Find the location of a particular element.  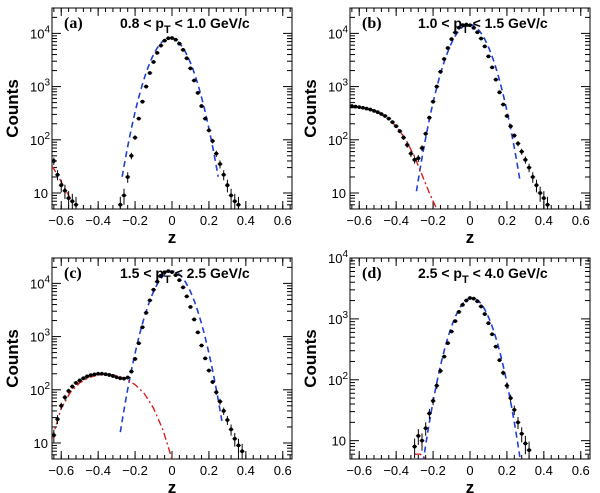

panel-tag: (a) is located at coordinates (73, 23).